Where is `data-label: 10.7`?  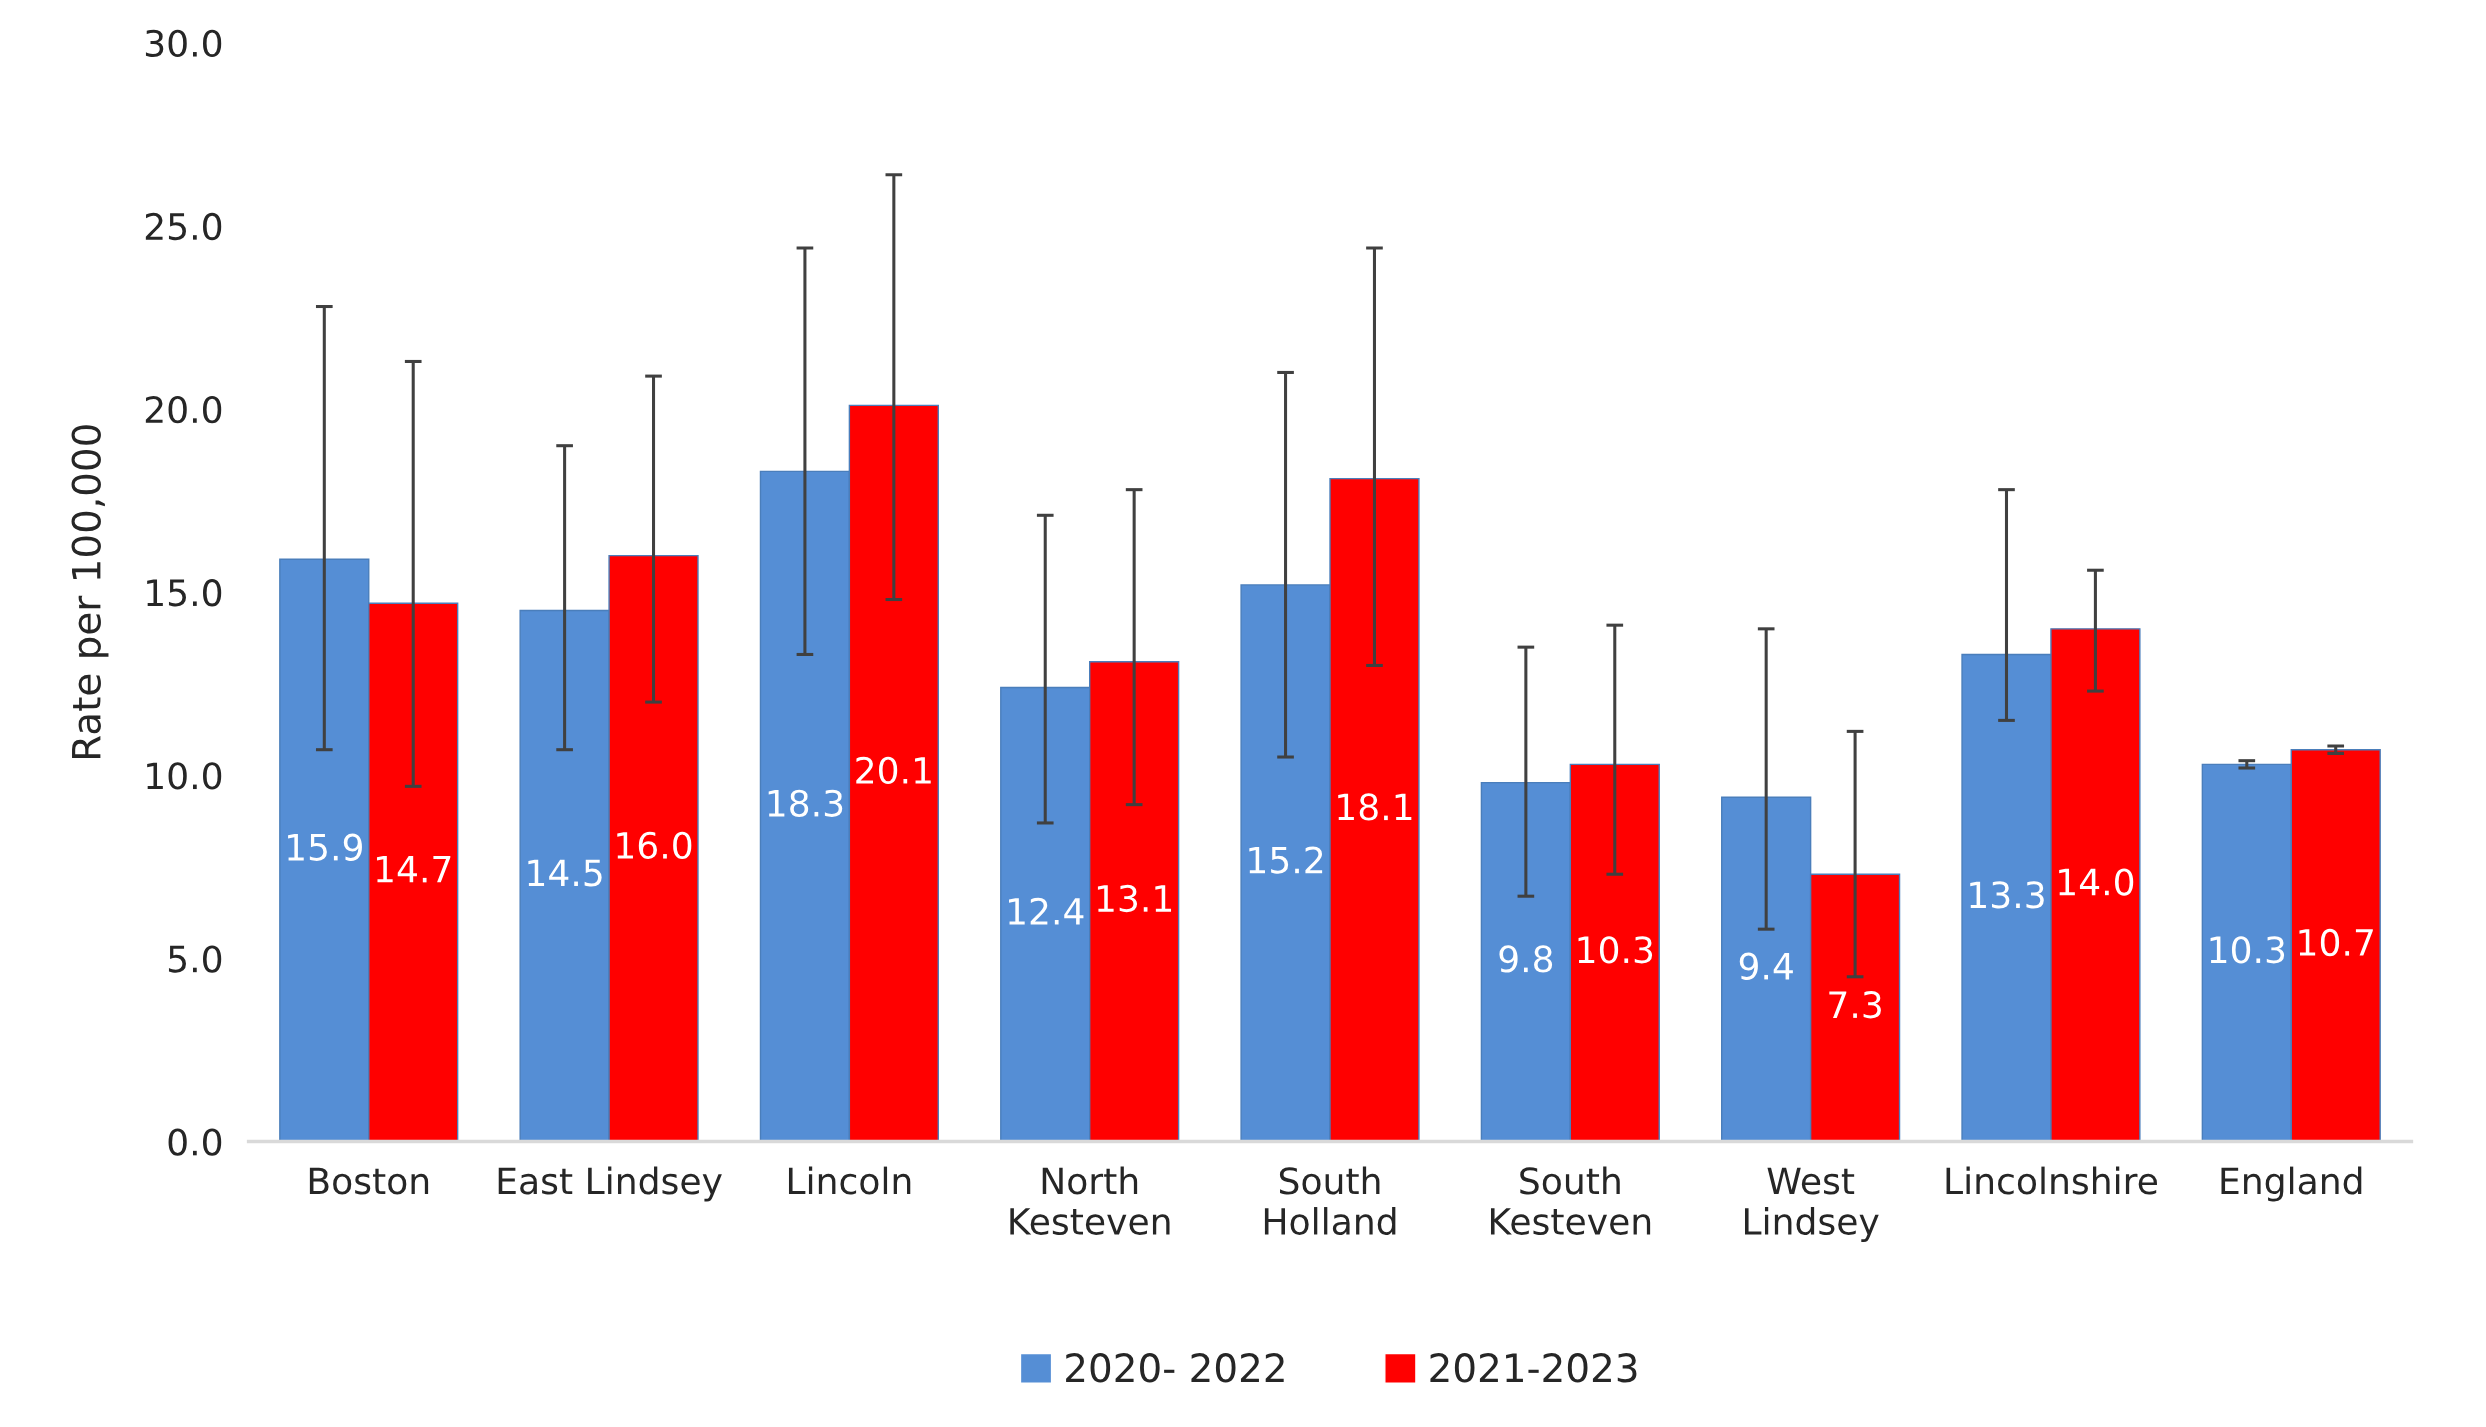 data-label: 10.7 is located at coordinates (2336, 942).